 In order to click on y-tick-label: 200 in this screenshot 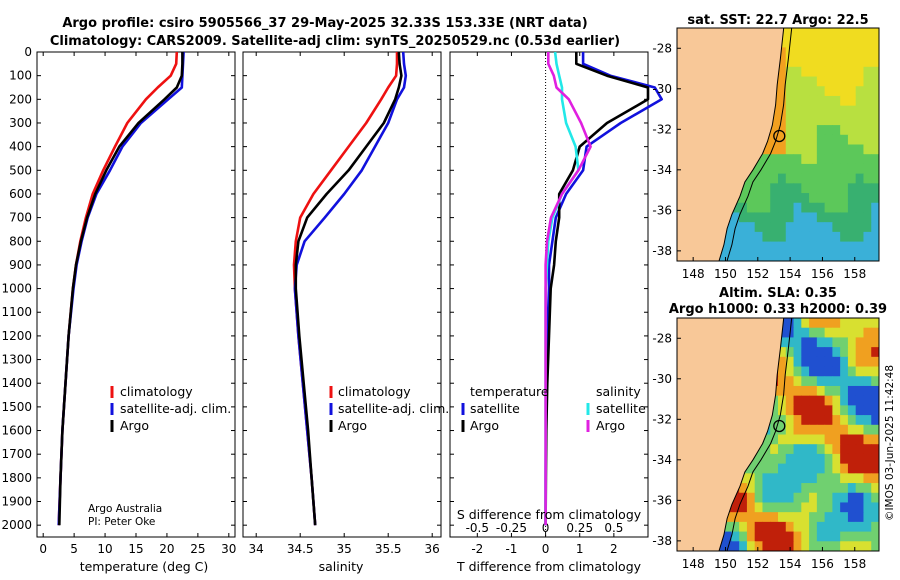, I will do `click(20, 99)`.